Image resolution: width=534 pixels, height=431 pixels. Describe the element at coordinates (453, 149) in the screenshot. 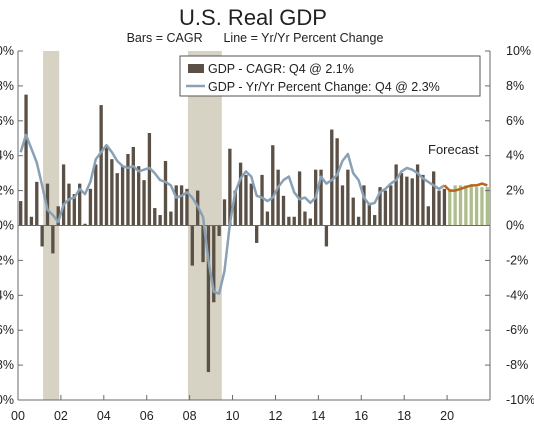

I see `forecast-annotation: Forecast` at that location.